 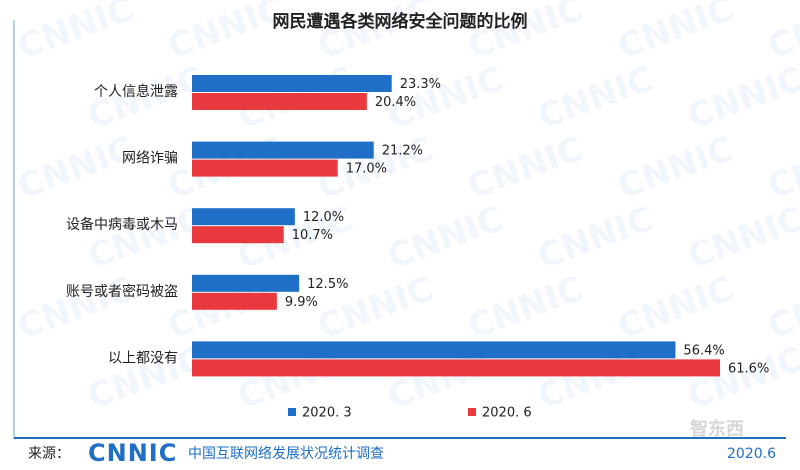 I want to click on source-prefix: 来源：, so click(x=49, y=454).